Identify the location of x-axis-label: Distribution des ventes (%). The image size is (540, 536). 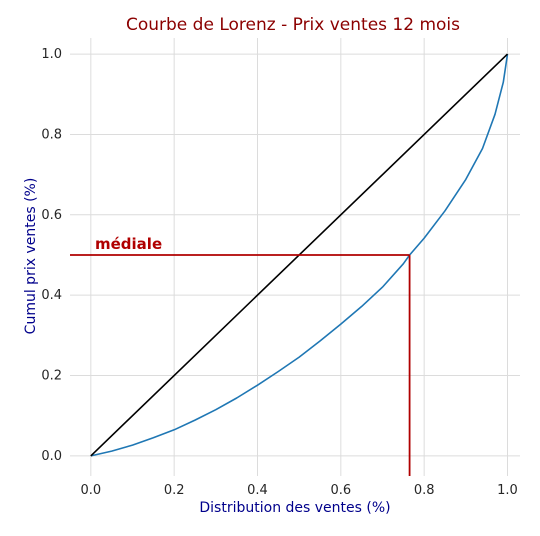
(294, 508).